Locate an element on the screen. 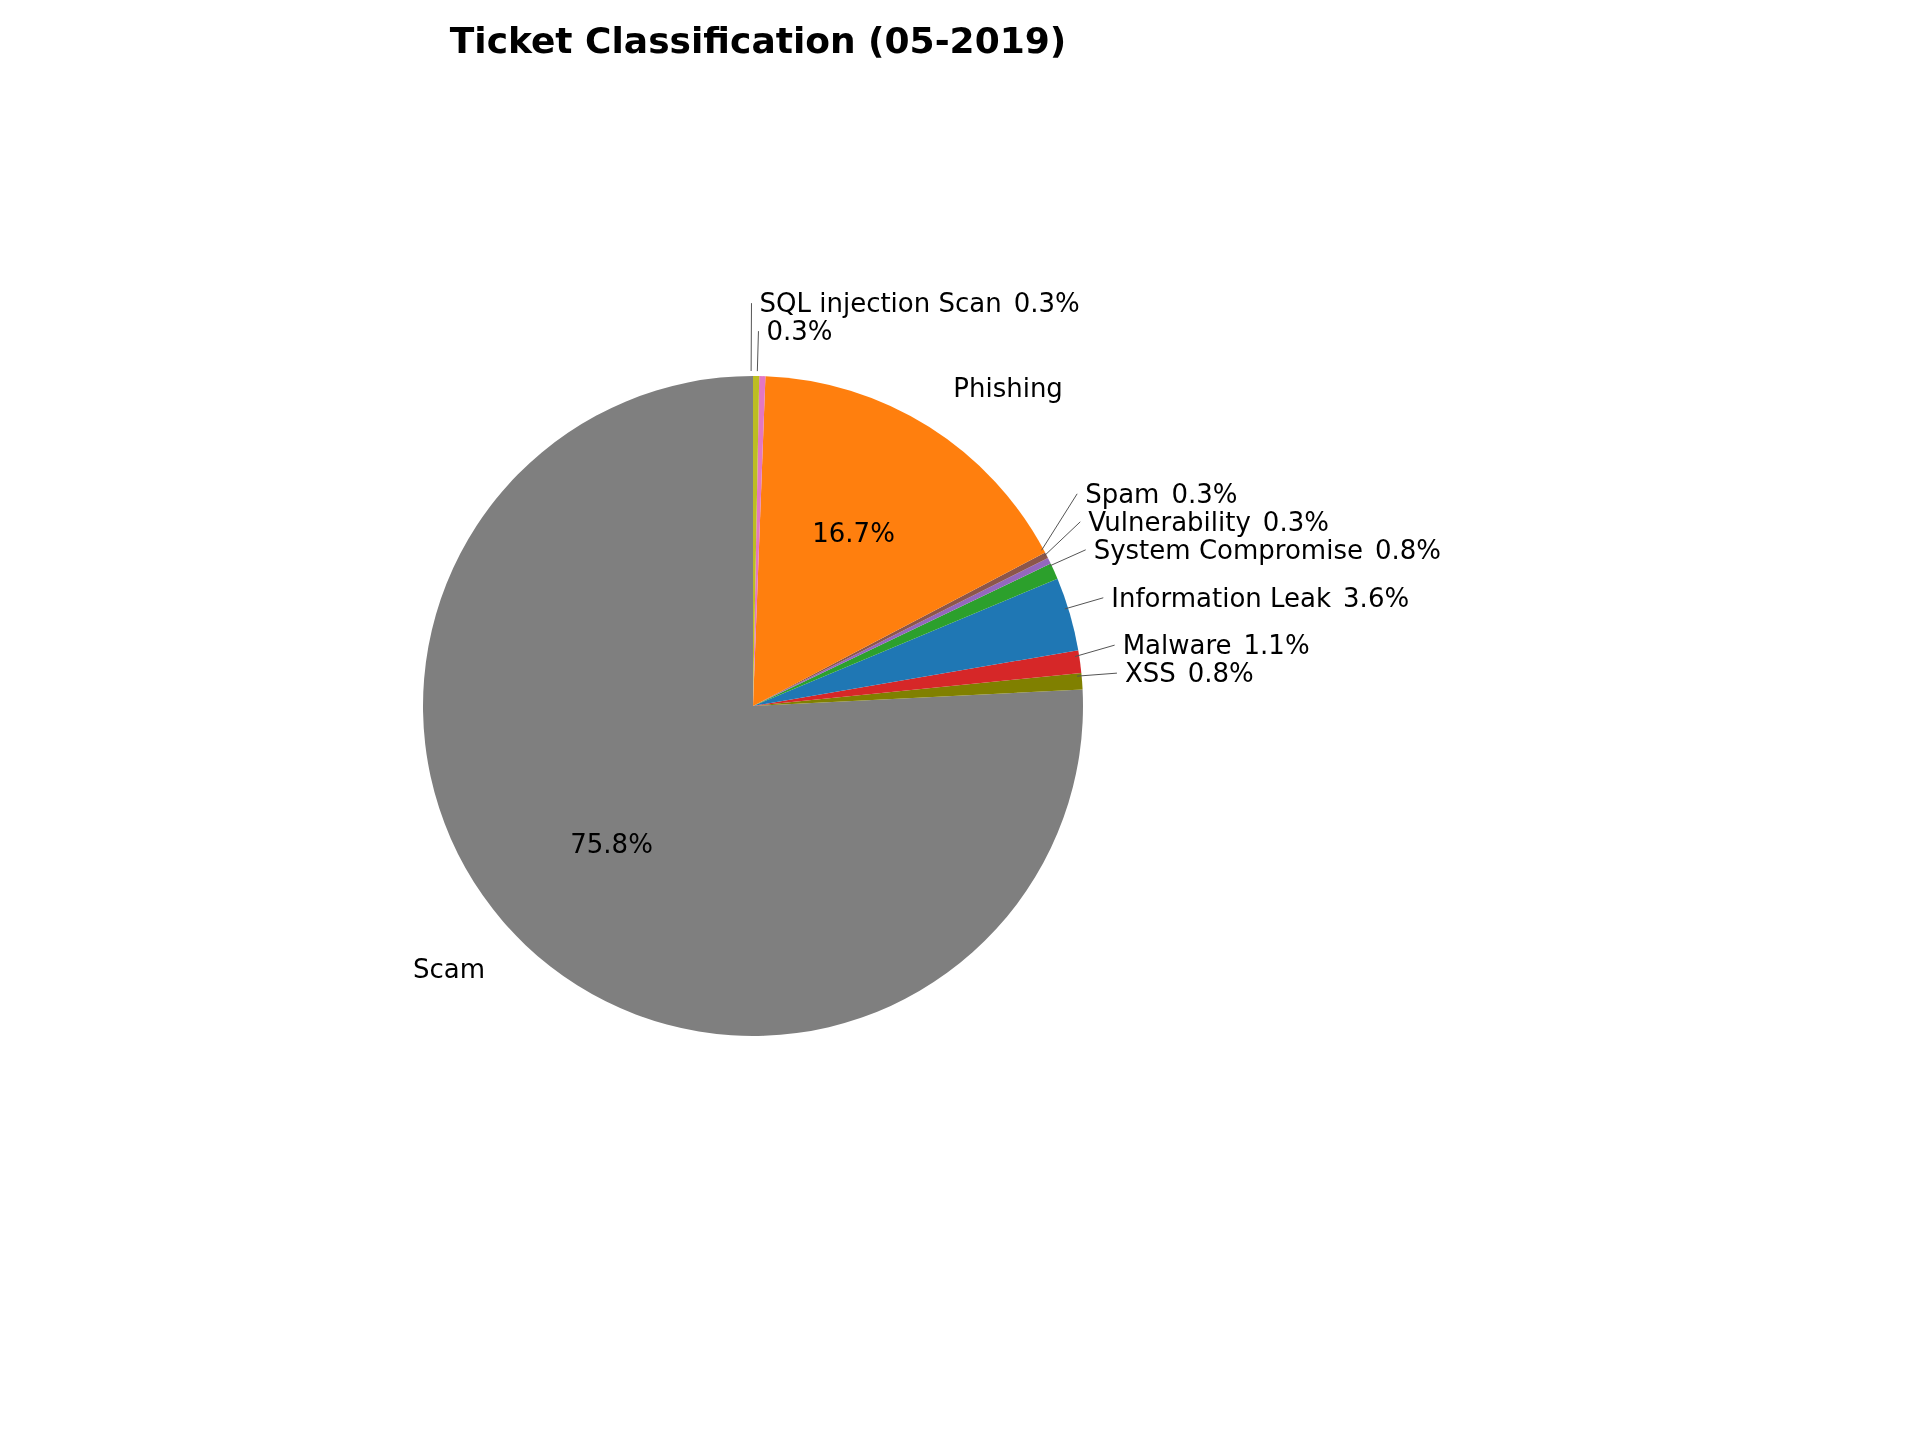 Image resolution: width=1920 pixels, height=1440 pixels. slice-label: Spam is located at coordinates (1122, 493).